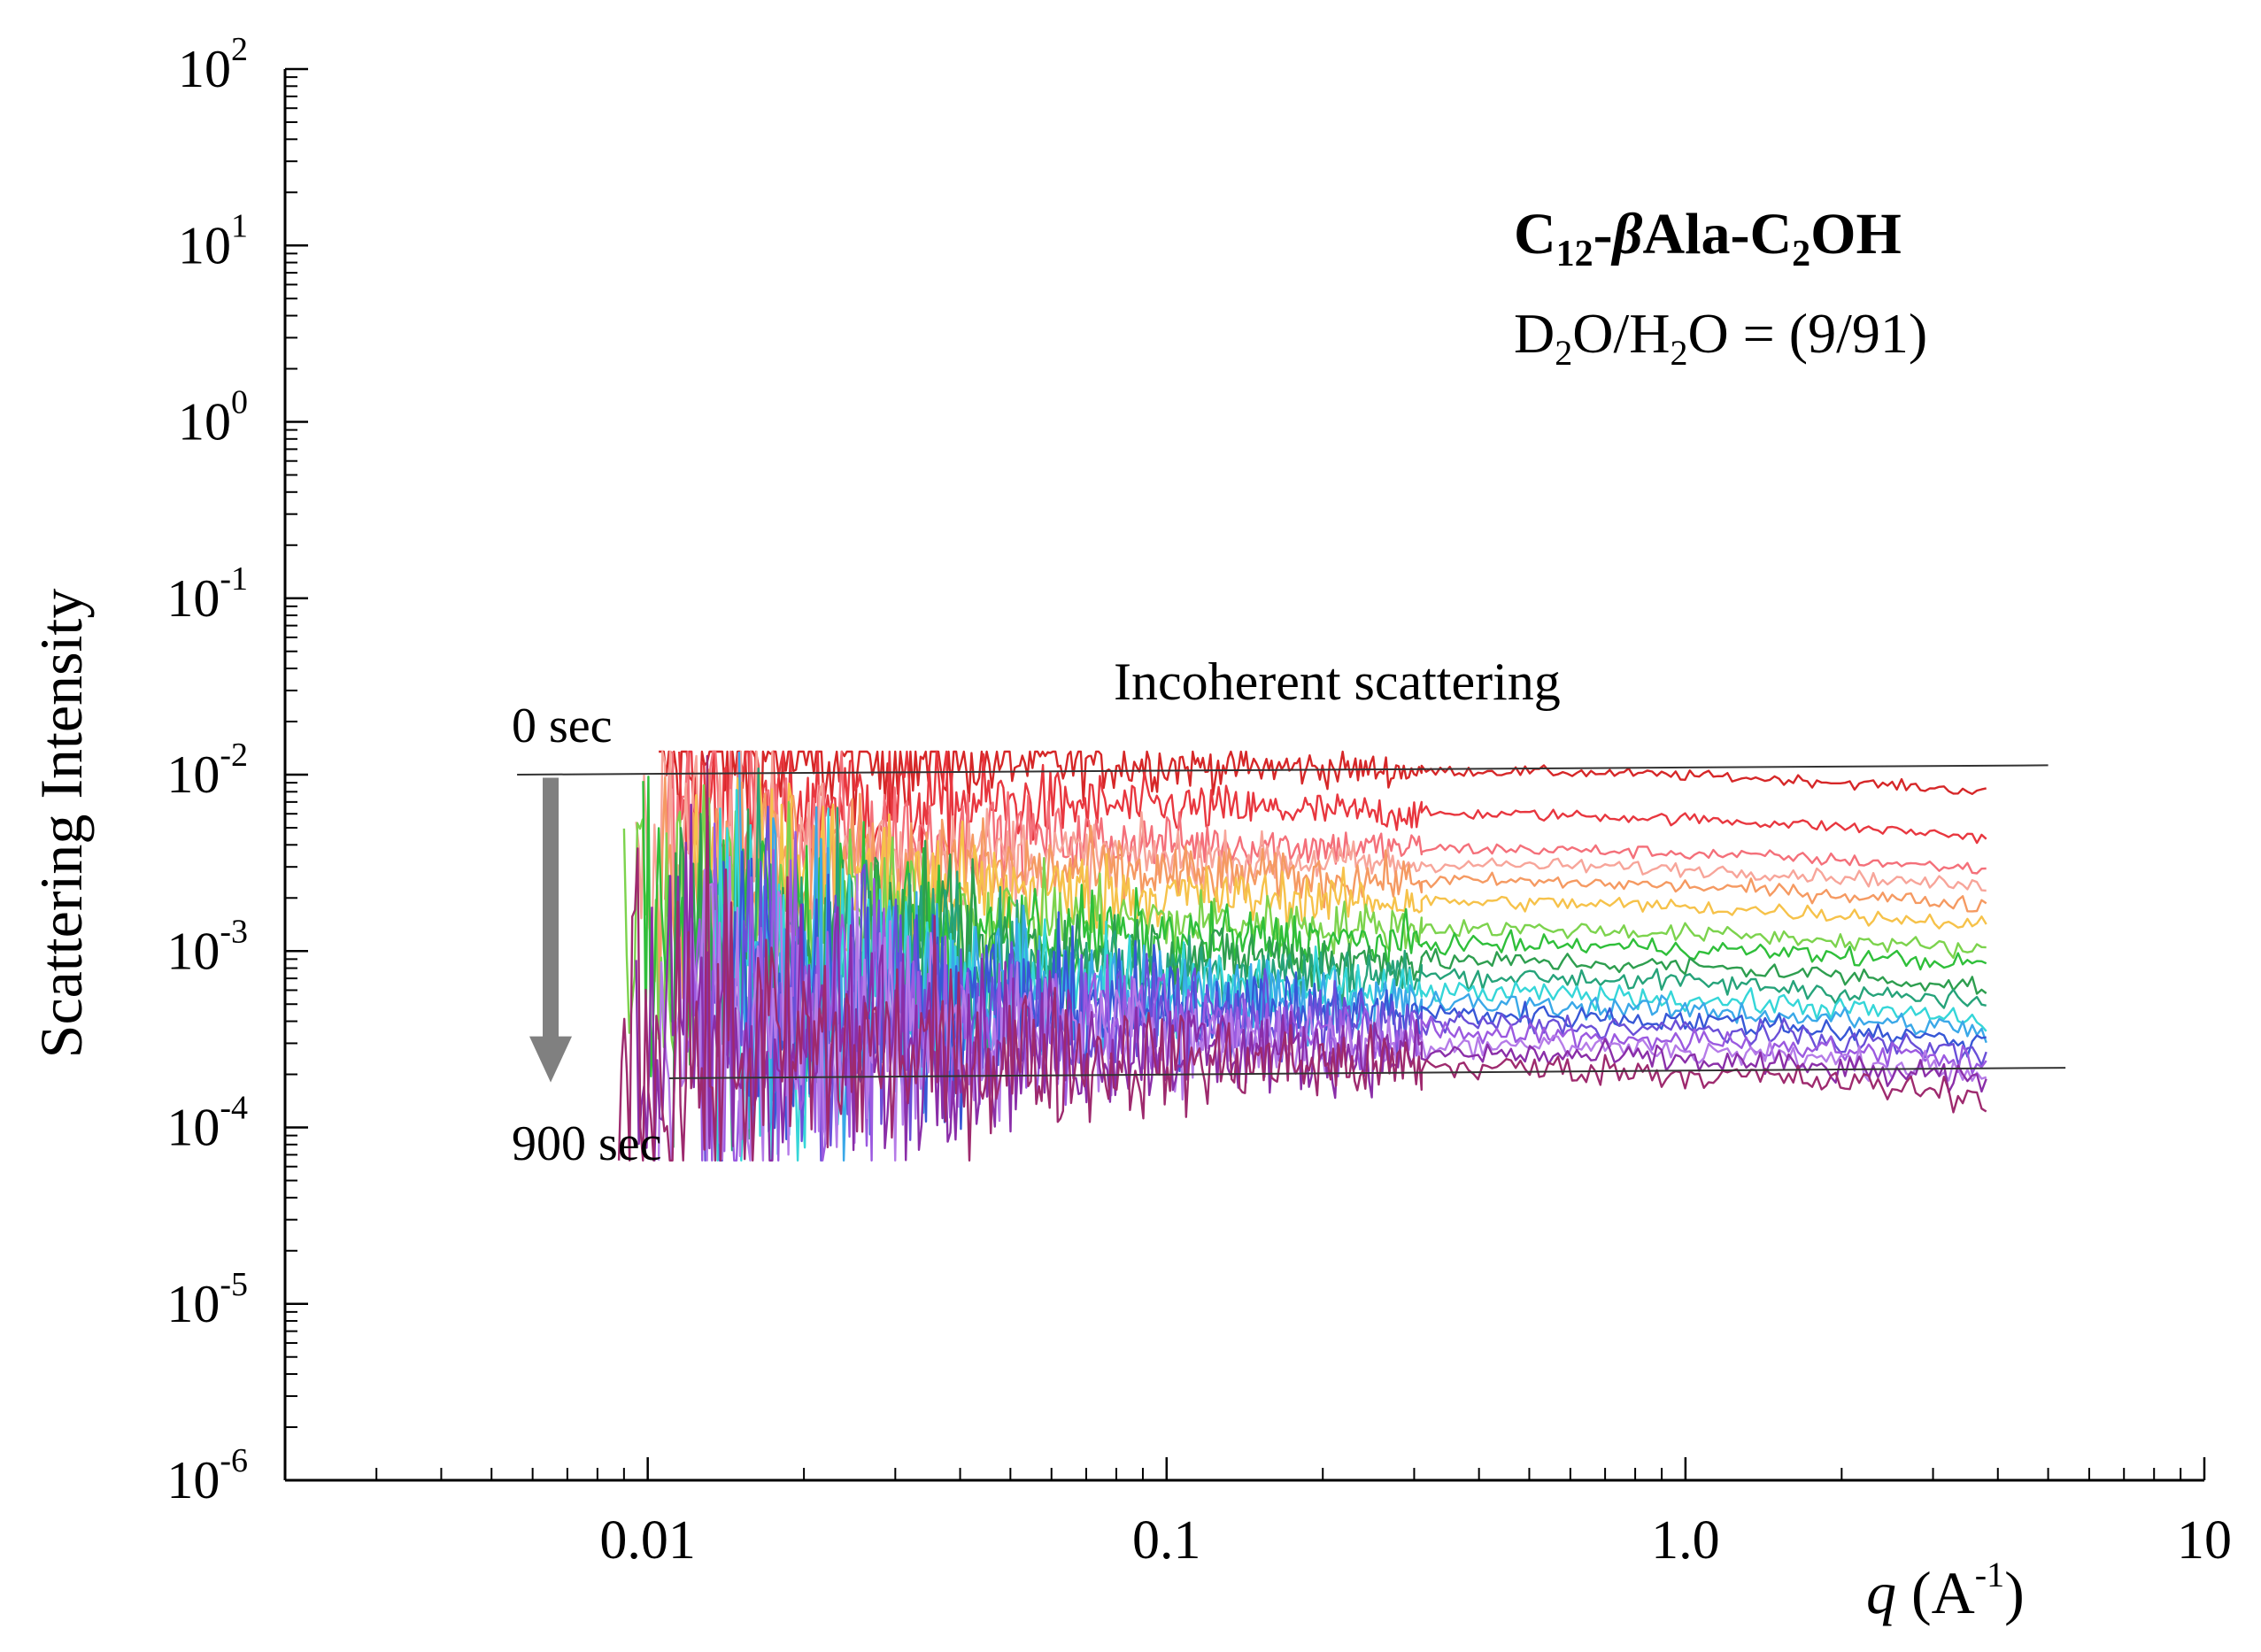 The image size is (2261, 1652). I want to click on incoherent-scattering-label: Incoherent scattering, so click(1338, 681).